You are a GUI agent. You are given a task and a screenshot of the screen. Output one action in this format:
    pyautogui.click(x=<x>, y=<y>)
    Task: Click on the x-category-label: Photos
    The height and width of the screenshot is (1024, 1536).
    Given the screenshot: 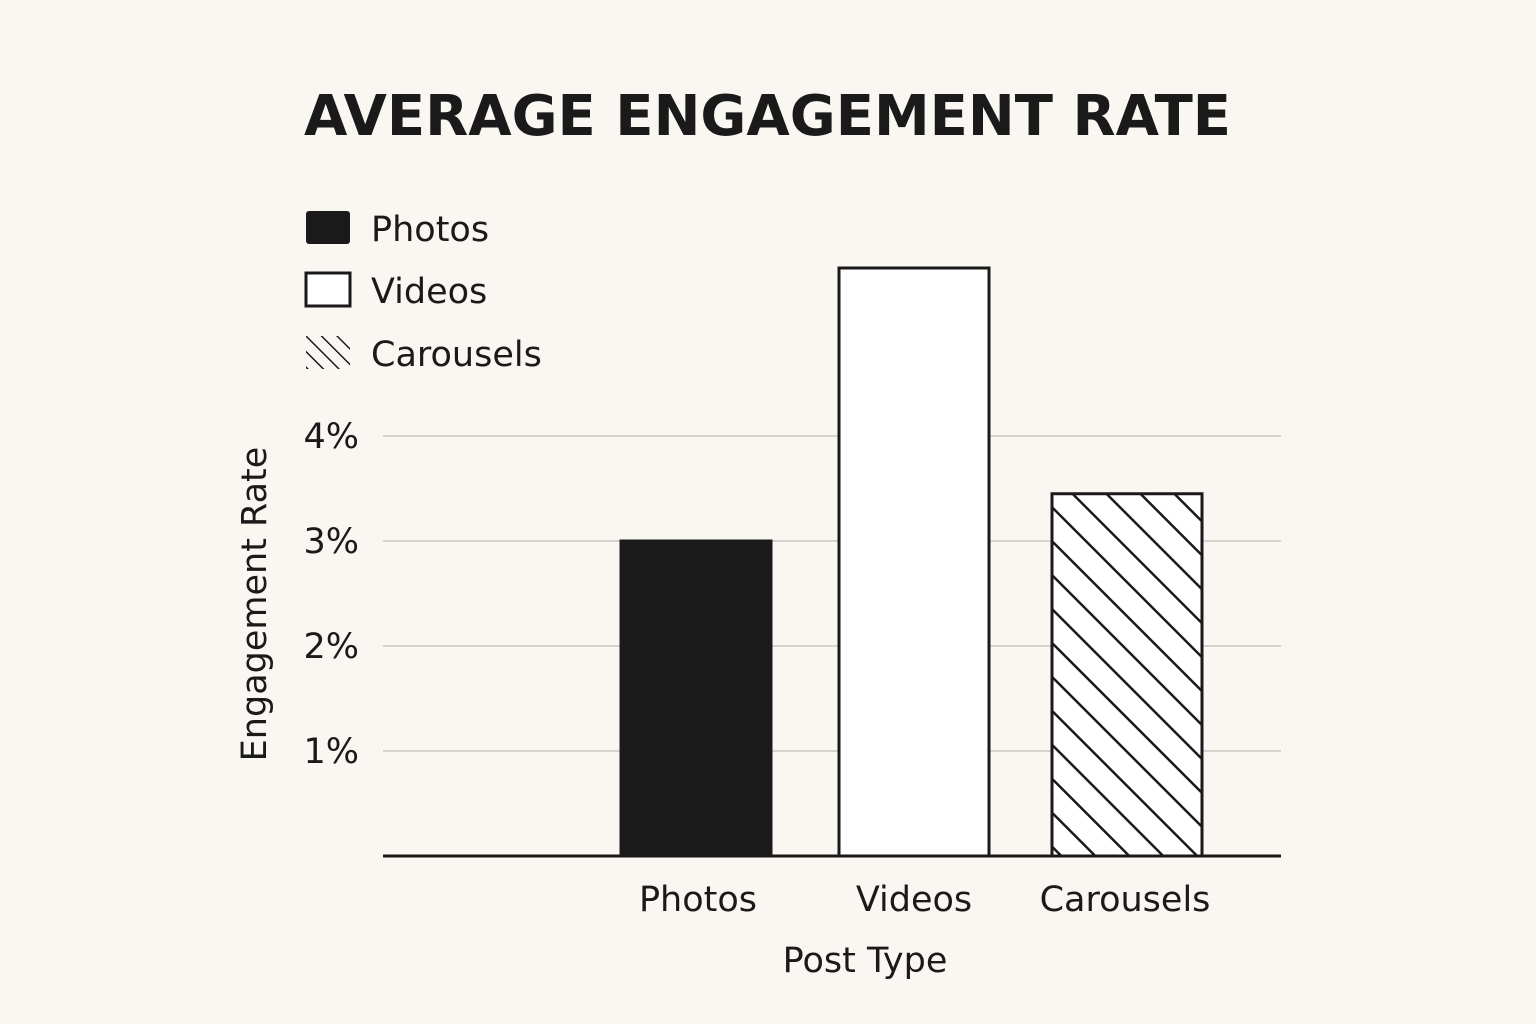 What is the action you would take?
    pyautogui.click(x=698, y=900)
    